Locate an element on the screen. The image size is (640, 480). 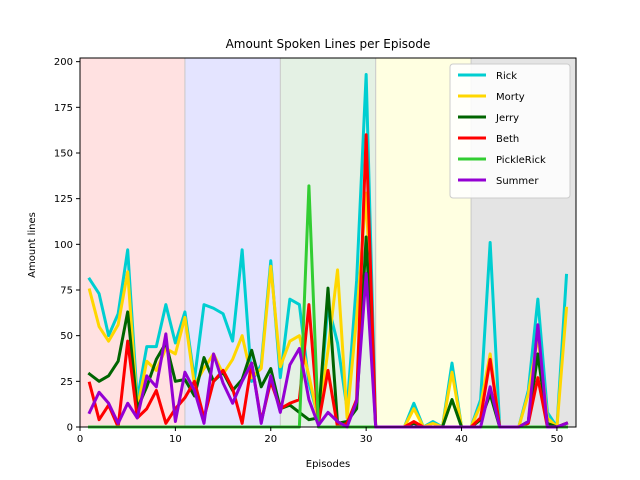
x-tick-label: 50 is located at coordinates (557, 439).